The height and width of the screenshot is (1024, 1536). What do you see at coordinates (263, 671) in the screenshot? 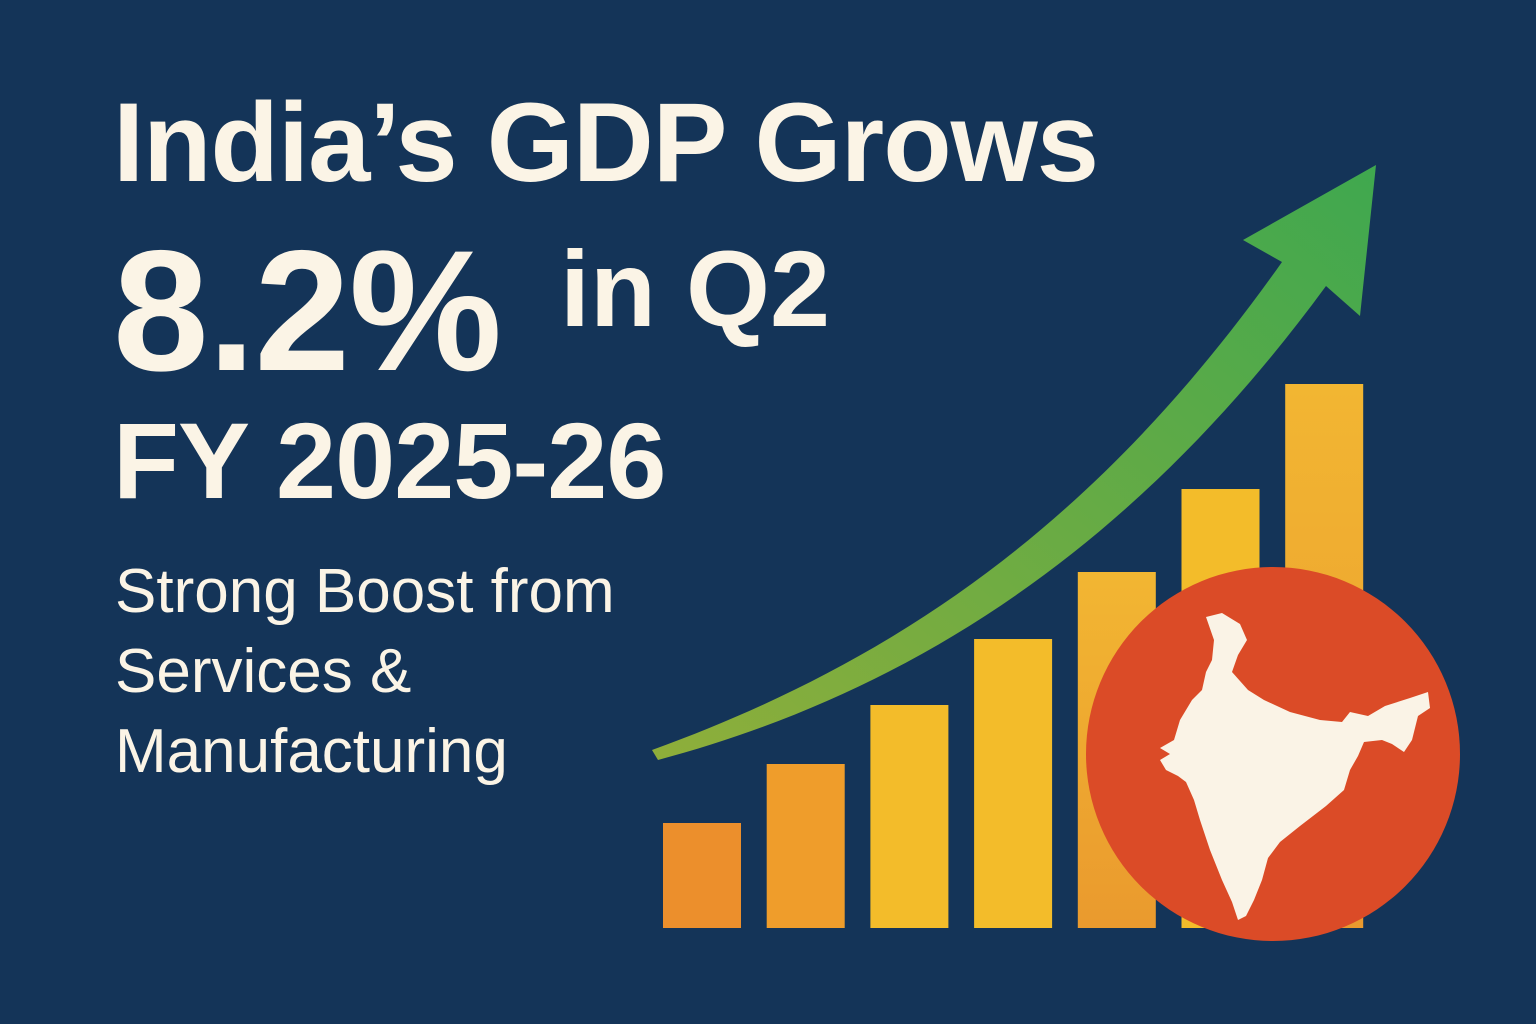
I see `subheadline-line2: Services &` at bounding box center [263, 671].